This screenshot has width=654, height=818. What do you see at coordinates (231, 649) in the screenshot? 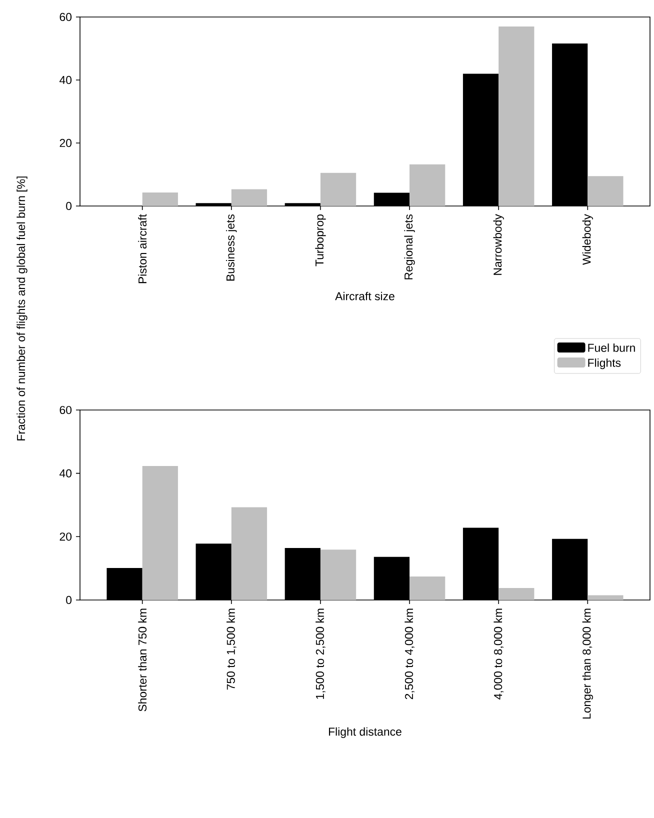
I see `x-tick-label: 750 to 1,500 km` at bounding box center [231, 649].